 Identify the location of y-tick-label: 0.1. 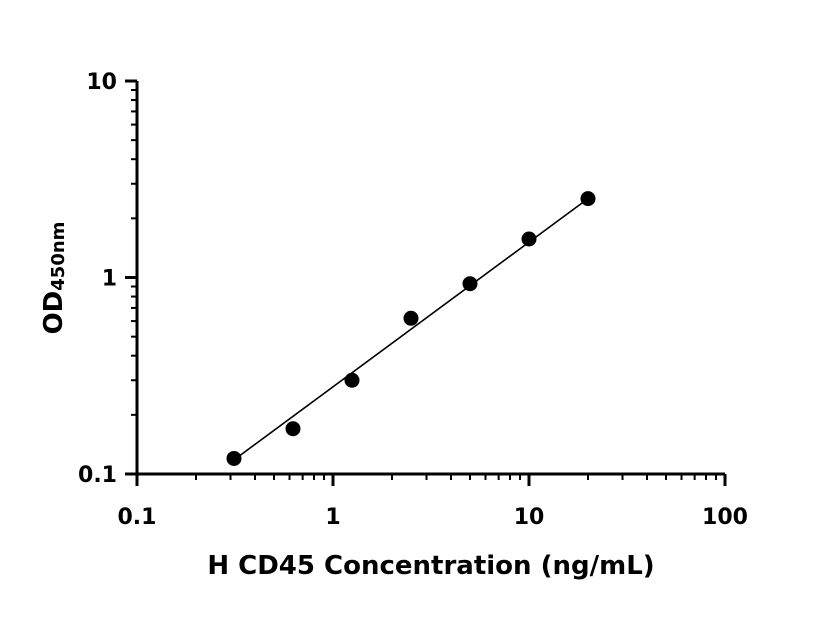
(97, 475).